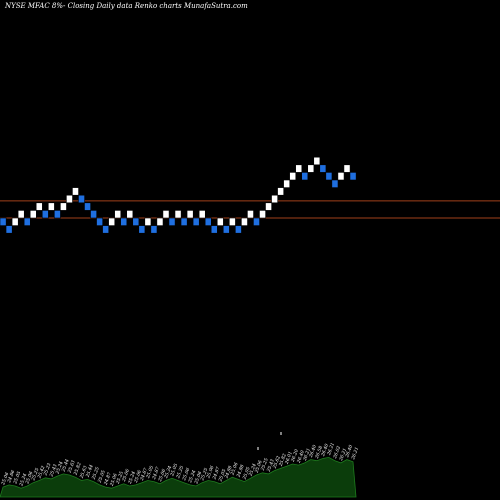 Image resolution: width=500 pixels, height=500 pixels. Describe the element at coordinates (65, 465) in the screenshot. I see `price-label: 25.44` at that location.